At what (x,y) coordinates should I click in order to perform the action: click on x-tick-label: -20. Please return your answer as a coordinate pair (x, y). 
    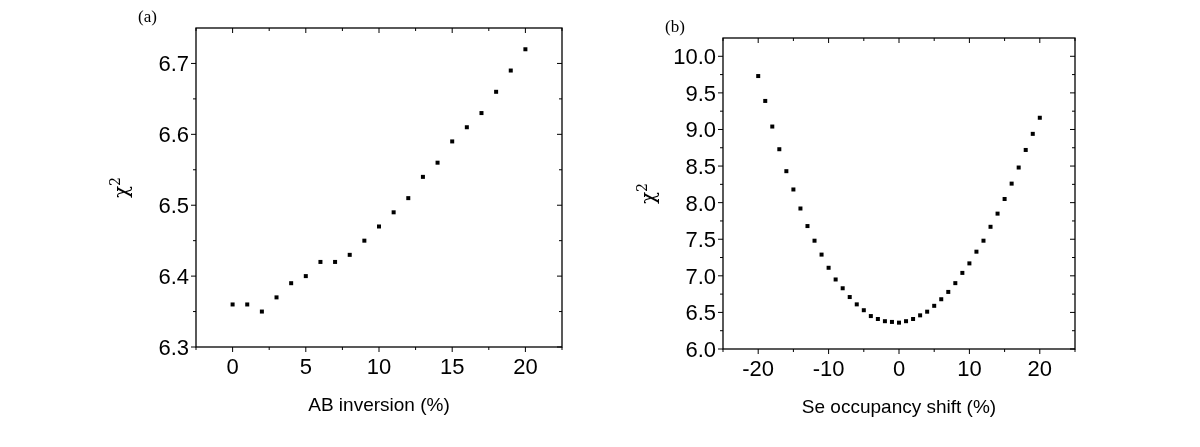
    Looking at the image, I should click on (758, 368).